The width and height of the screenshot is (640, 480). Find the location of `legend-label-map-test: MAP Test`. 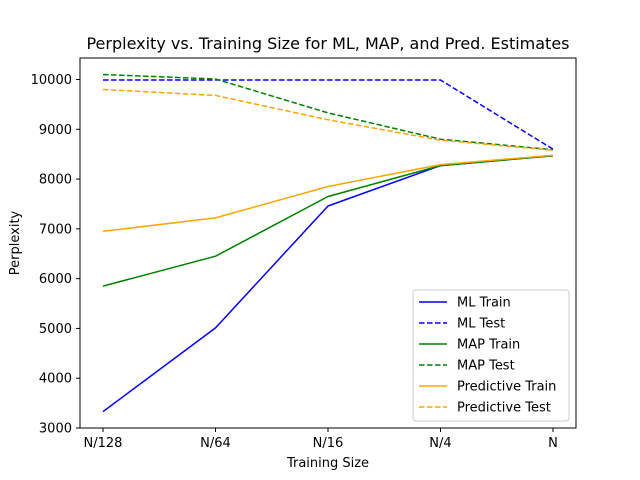

legend-label-map-test: MAP Test is located at coordinates (486, 366).